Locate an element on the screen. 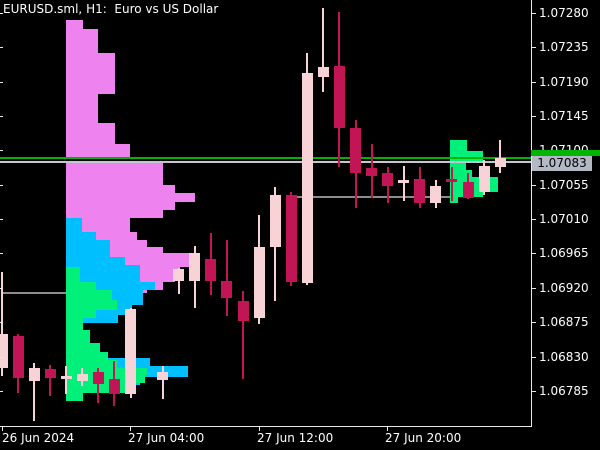 The width and height of the screenshot is (600, 450). price-label: 1.06920 is located at coordinates (564, 288).